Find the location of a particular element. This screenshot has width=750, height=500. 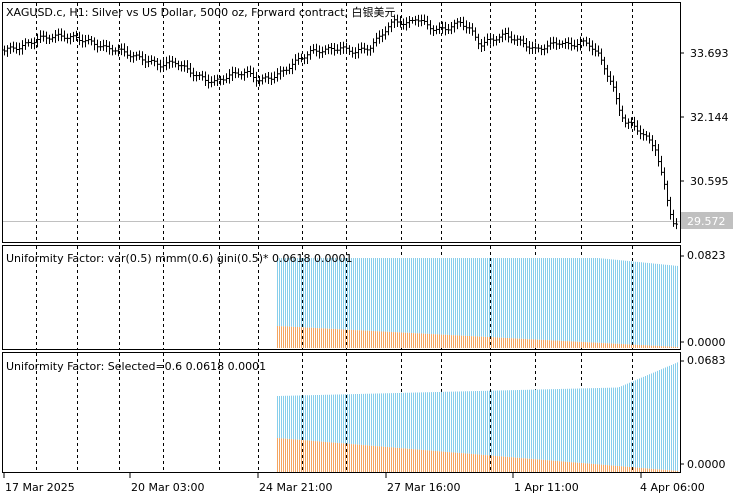

price-scale: 33.693 32.144 30.595 29.572 is located at coordinates (706, 138).